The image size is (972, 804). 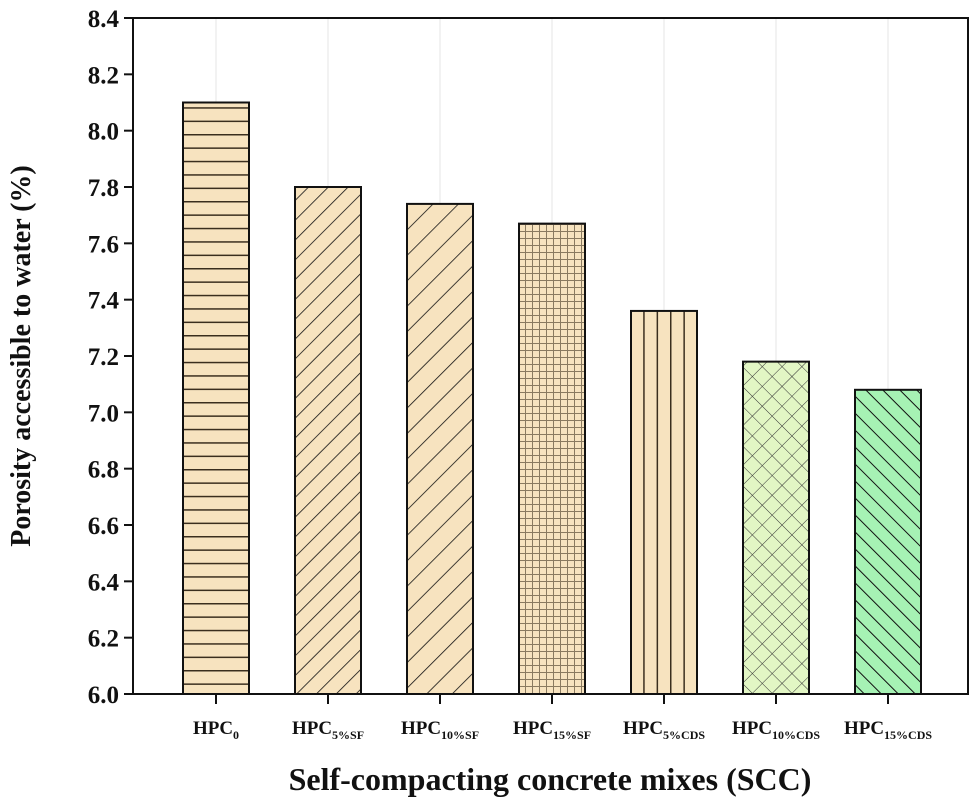 I want to click on x-axis-label: Self-compacting concrete mixes (SCC), so click(x=550, y=779).